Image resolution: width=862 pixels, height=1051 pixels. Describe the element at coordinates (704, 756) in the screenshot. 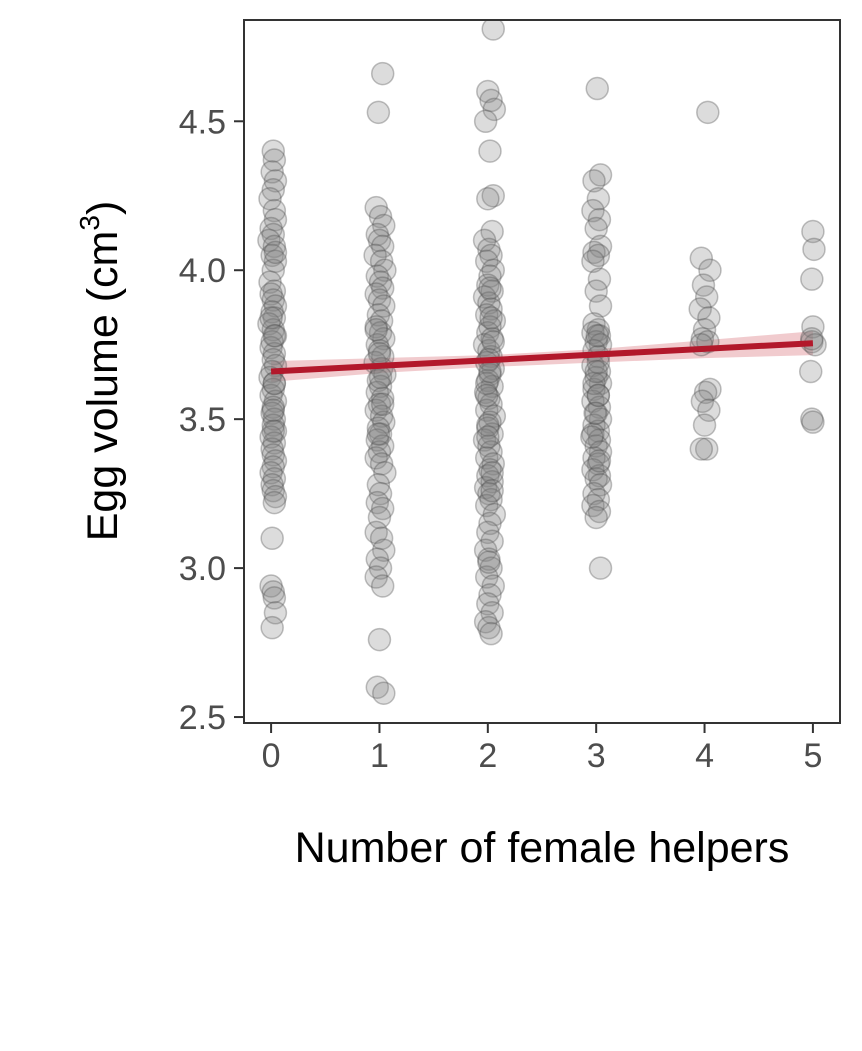

I see `x-tick-label: 4` at that location.